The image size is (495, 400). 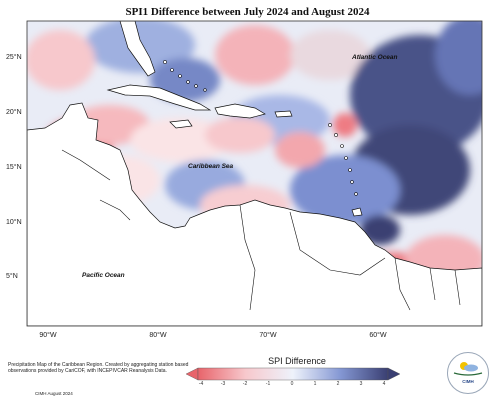 I want to click on cimh-logo: CIMH, so click(x=468, y=373).